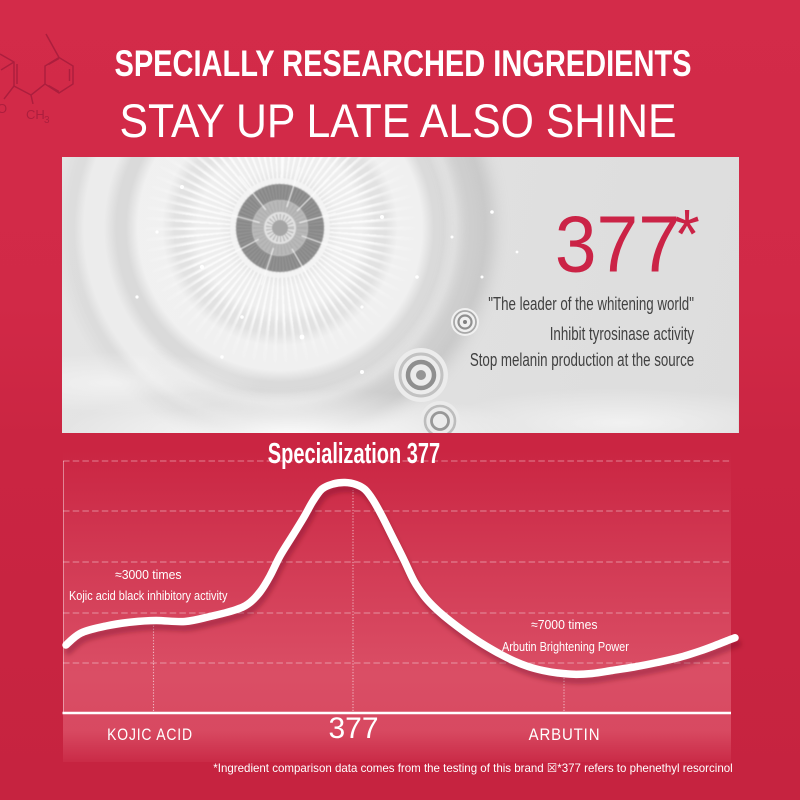 Image resolution: width=800 pixels, height=800 pixels. What do you see at coordinates (47, 120) in the screenshot?
I see `svg-text: 3` at bounding box center [47, 120].